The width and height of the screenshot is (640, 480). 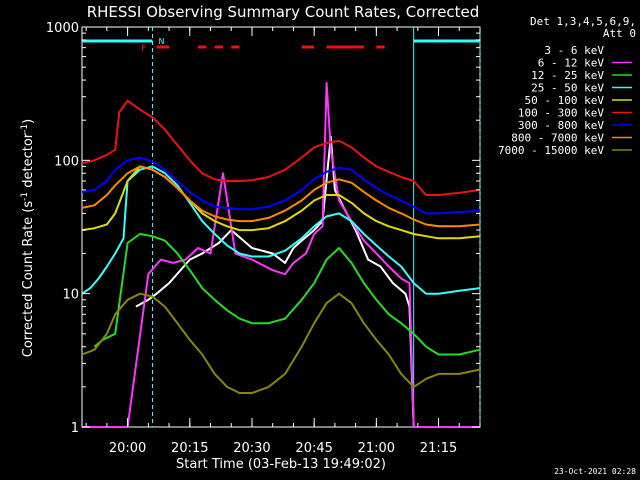 I want to click on y-tick-label: 10, so click(x=70, y=295).